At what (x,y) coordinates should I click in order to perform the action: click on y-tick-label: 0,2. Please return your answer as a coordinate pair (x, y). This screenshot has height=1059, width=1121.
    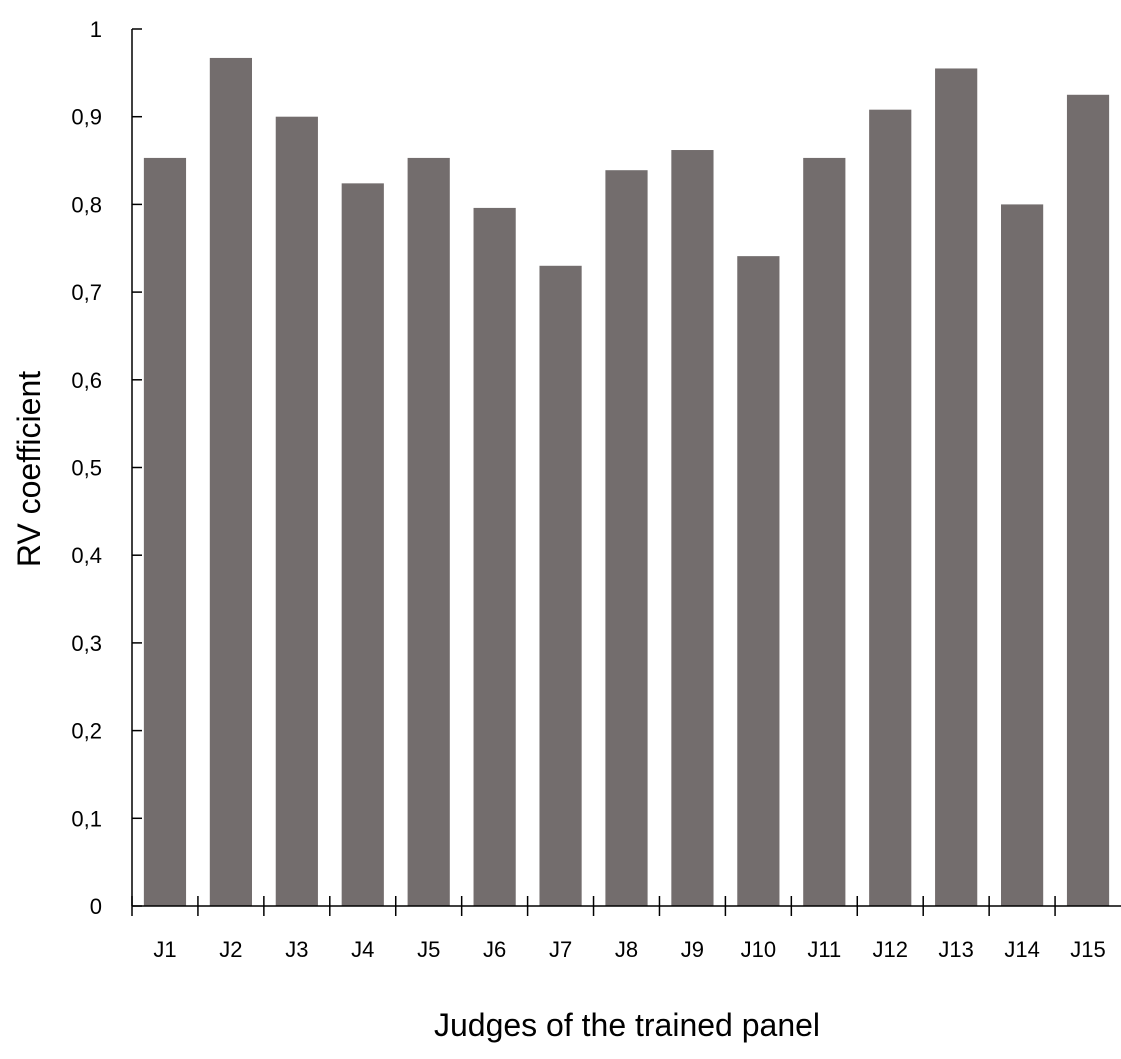
    Looking at the image, I should click on (86, 731).